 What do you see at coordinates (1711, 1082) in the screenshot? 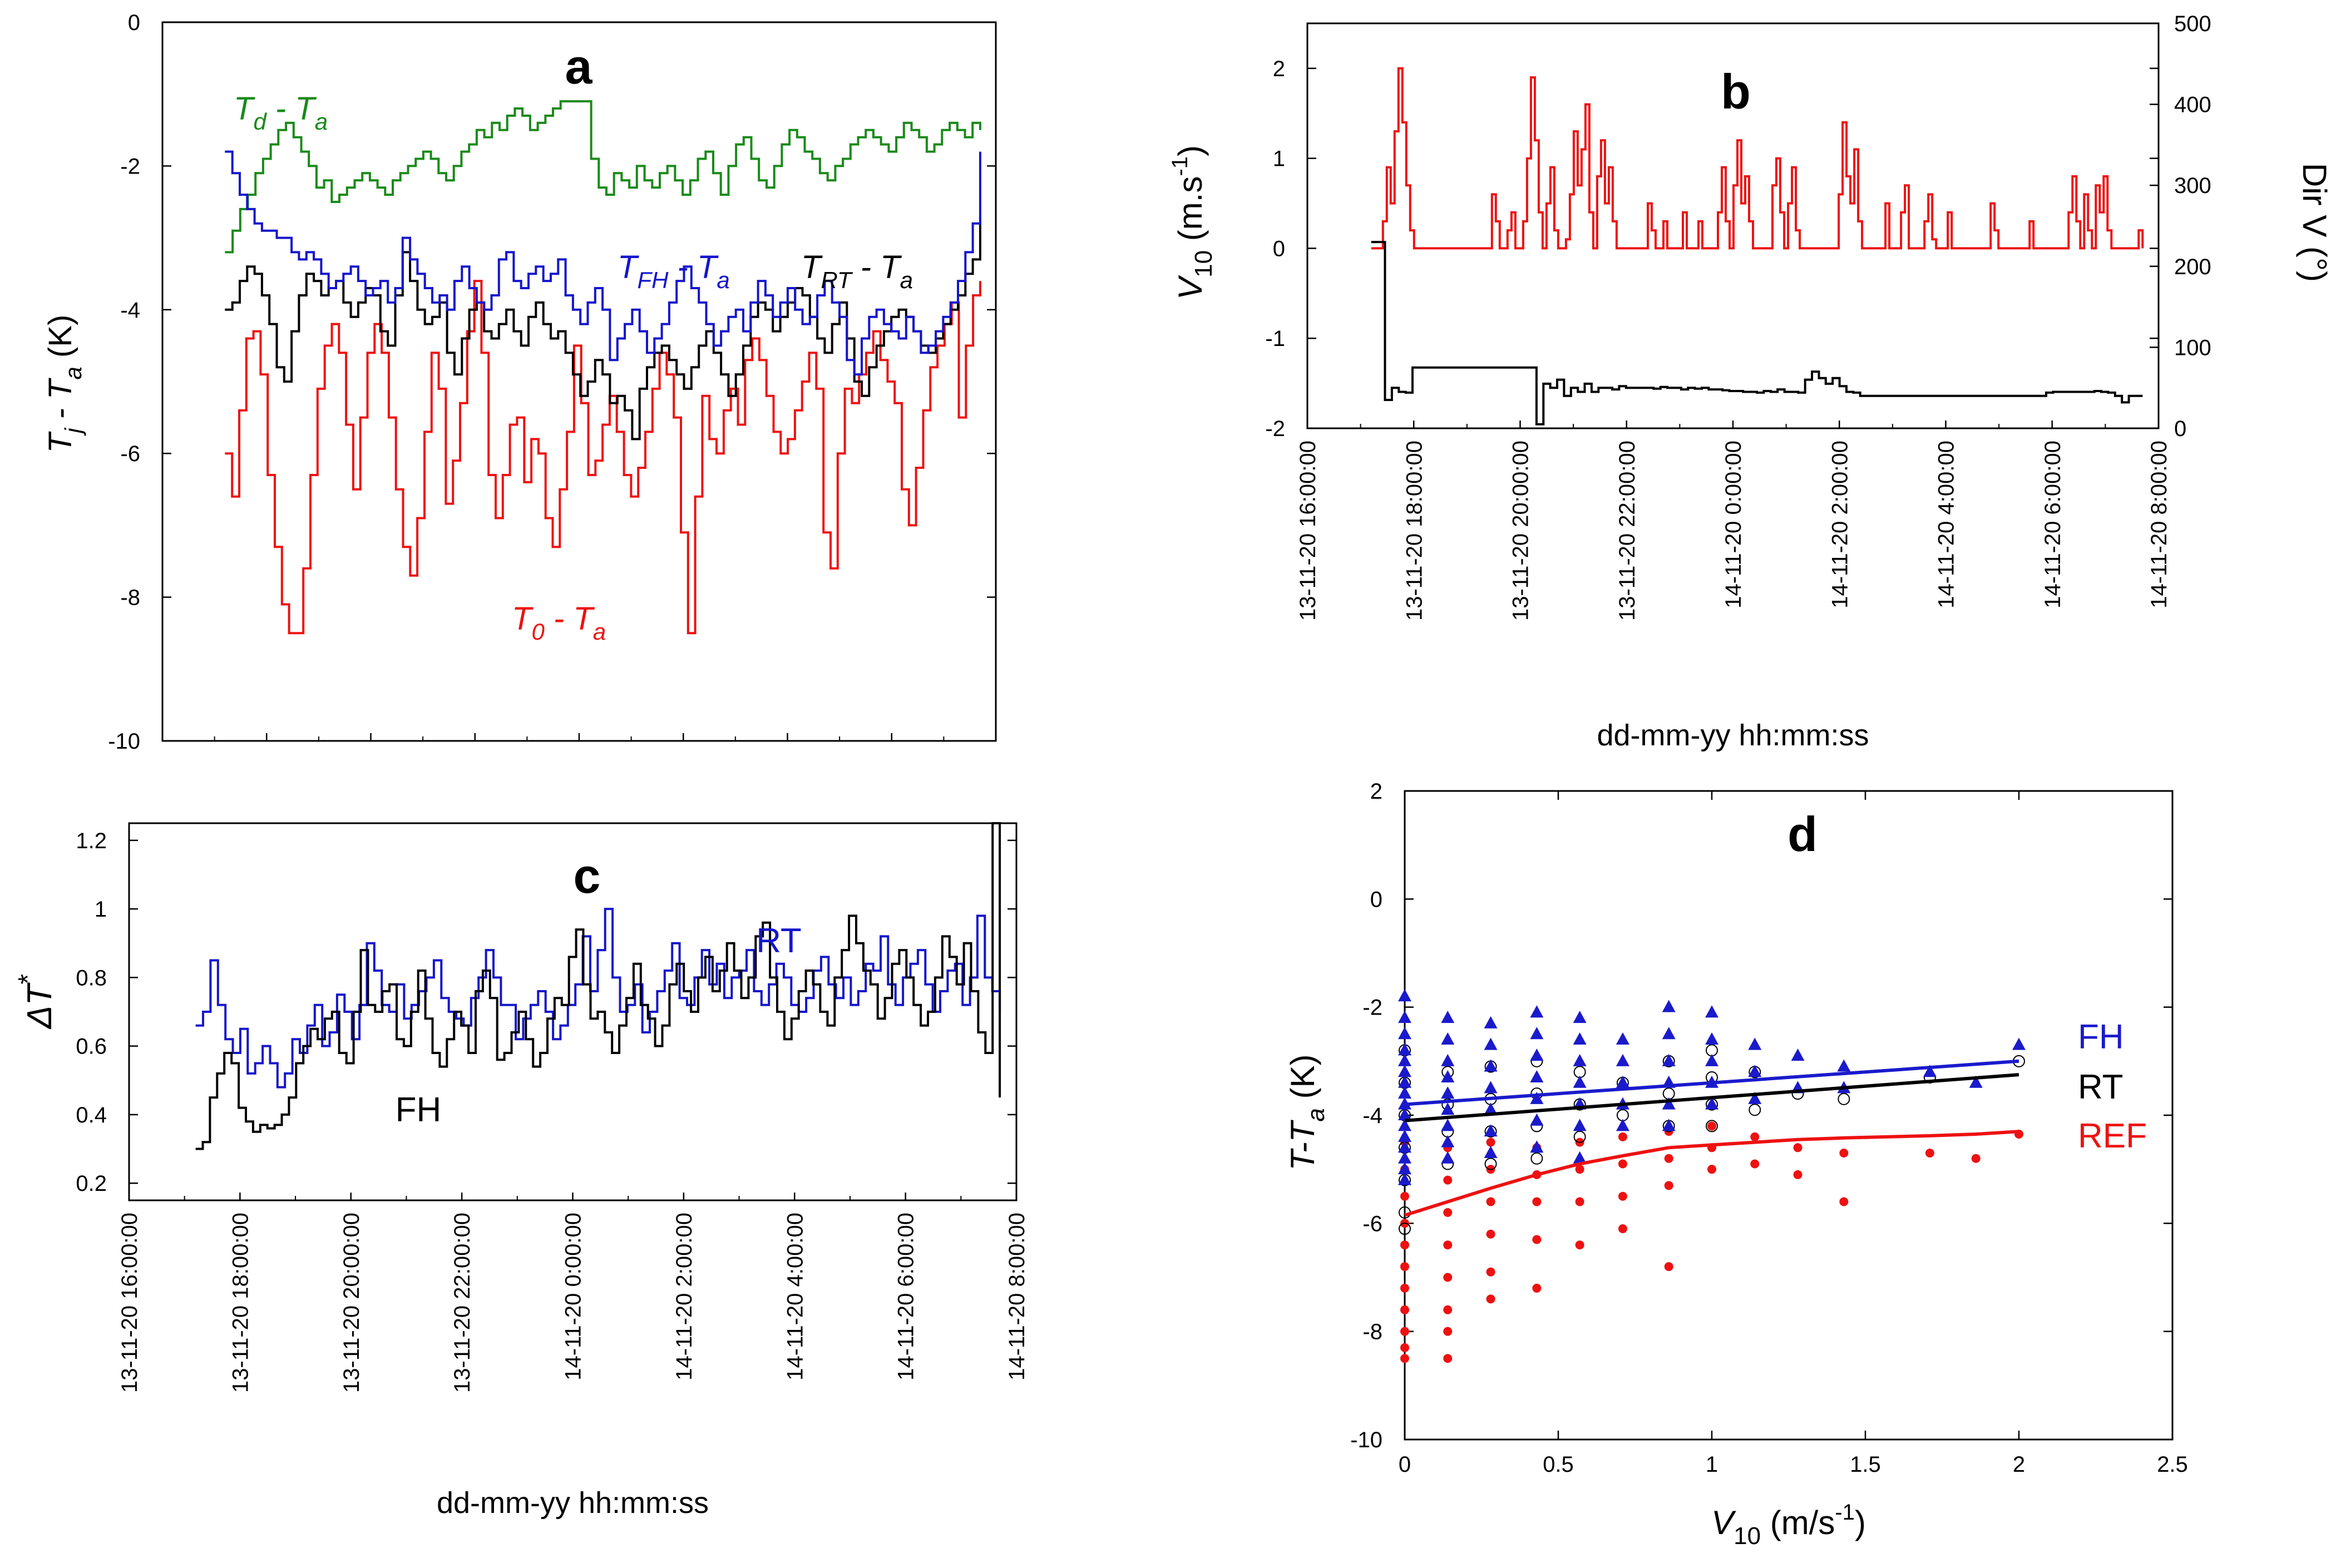
I see `fit-line-FH` at bounding box center [1711, 1082].